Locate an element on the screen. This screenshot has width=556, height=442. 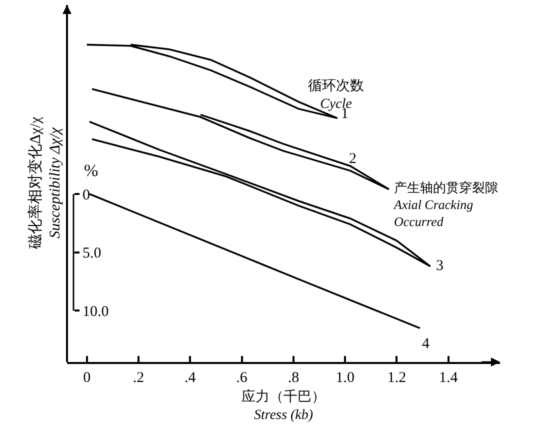
annotation: % is located at coordinates (91, 170).